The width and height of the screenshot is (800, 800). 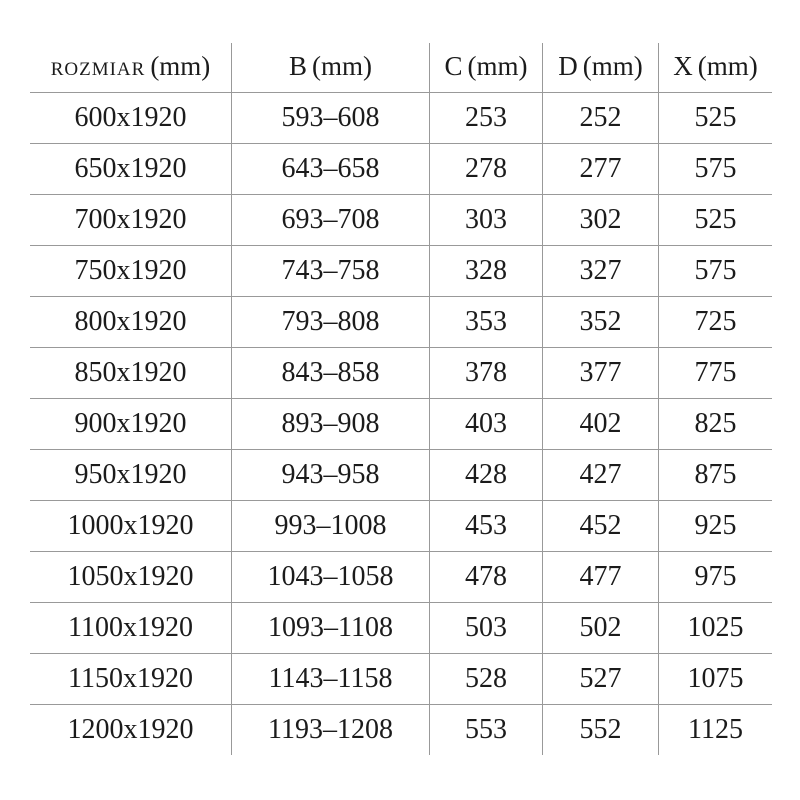 What do you see at coordinates (486, 576) in the screenshot?
I see `table-cell: 478` at bounding box center [486, 576].